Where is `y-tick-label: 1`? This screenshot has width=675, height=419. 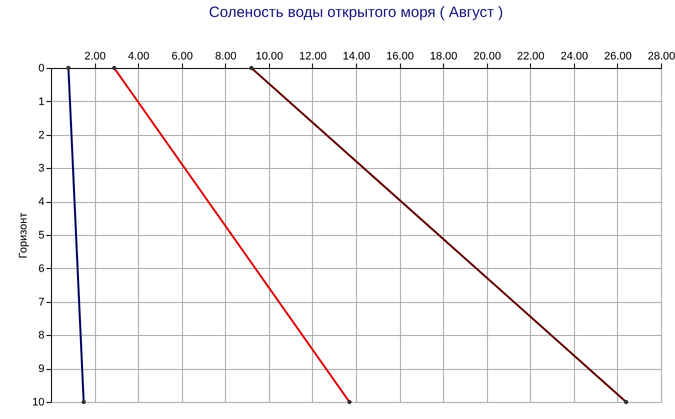 y-tick-label: 1 is located at coordinates (41, 102).